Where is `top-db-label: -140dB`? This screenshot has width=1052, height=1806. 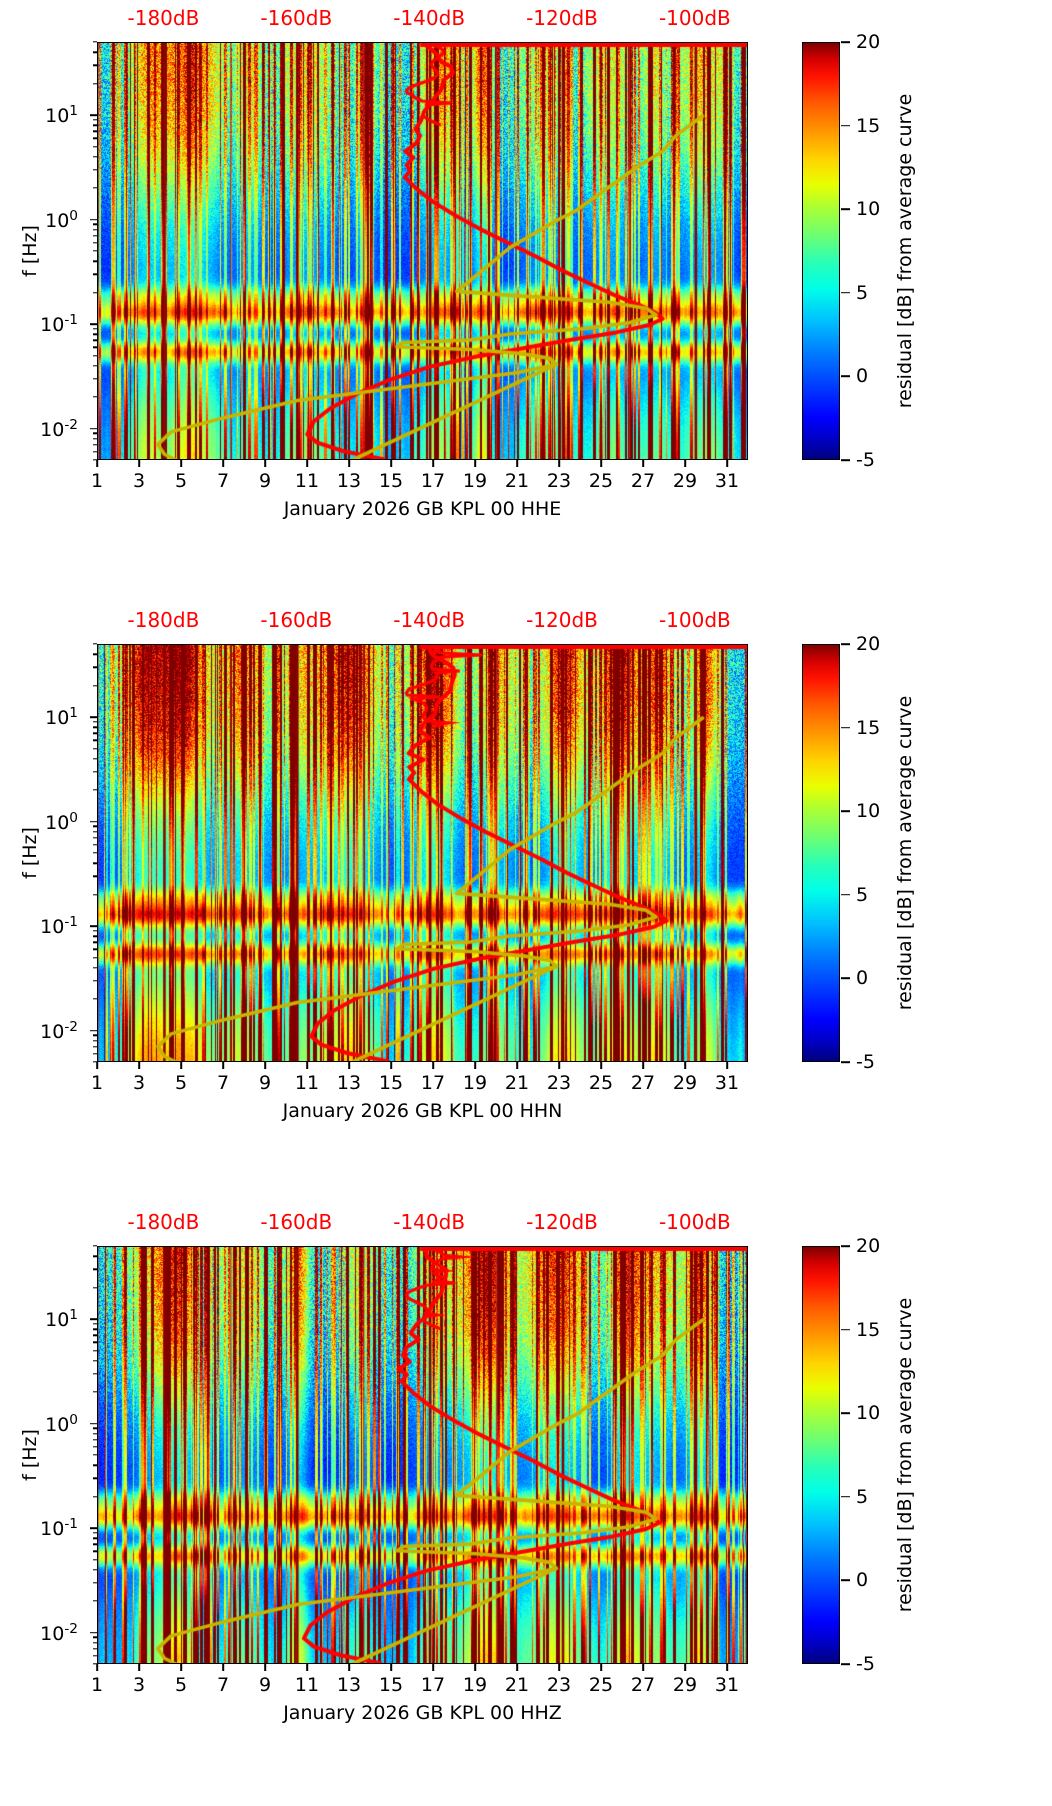 top-db-label: -140dB is located at coordinates (429, 1222).